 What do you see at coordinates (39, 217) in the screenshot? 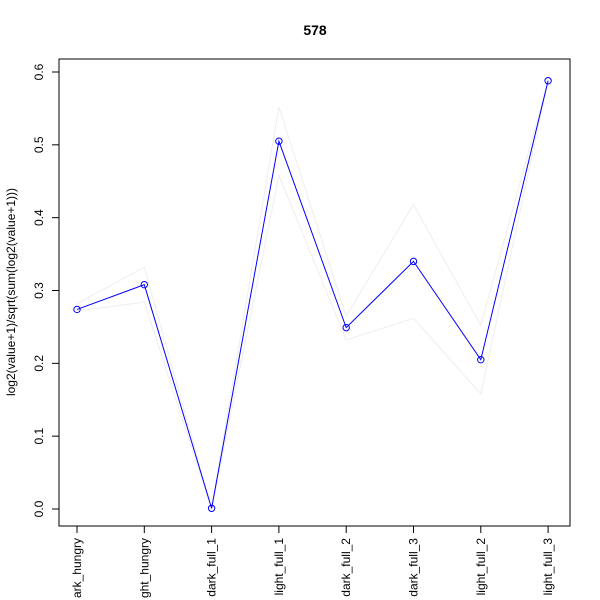
I see `y-tick-label: 0.4` at bounding box center [39, 217].